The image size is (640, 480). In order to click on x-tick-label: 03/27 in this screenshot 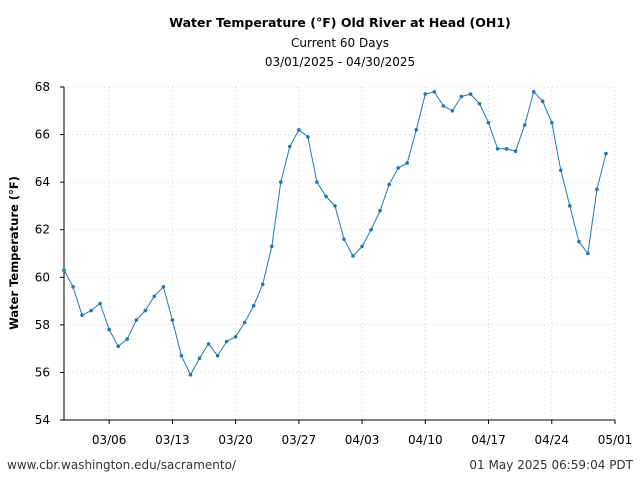, I will do `click(299, 440)`.